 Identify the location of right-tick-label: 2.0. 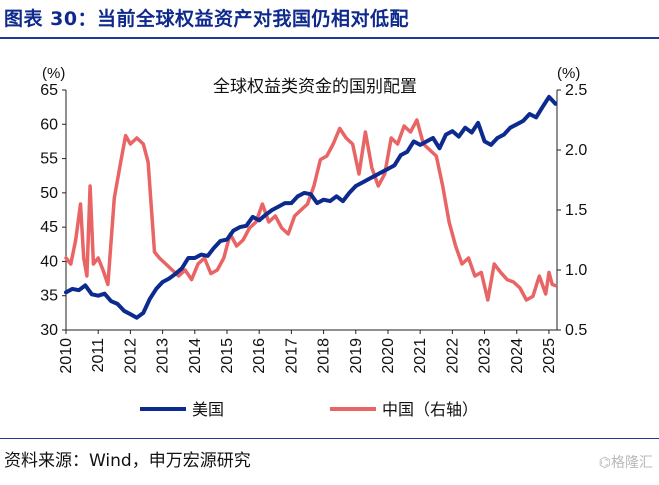
(576, 150).